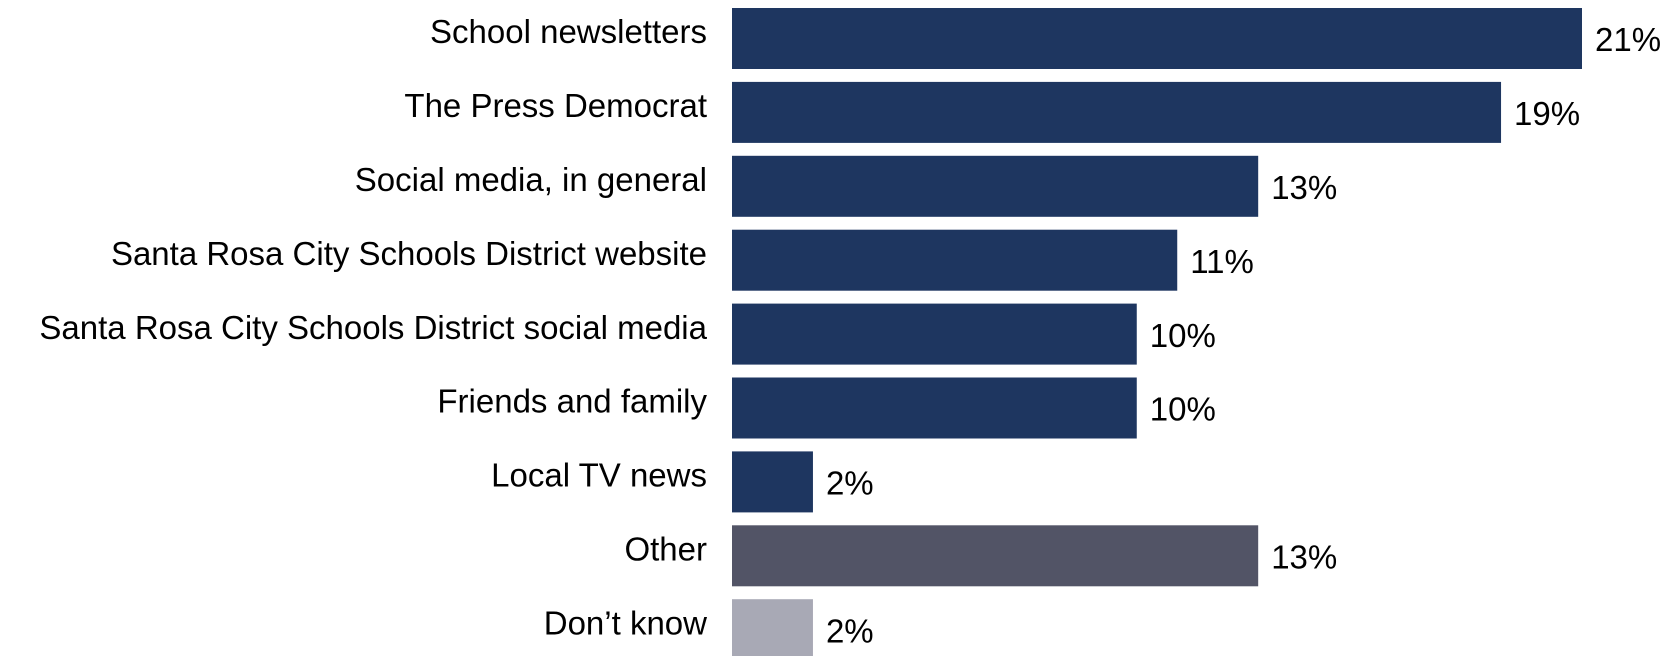  What do you see at coordinates (625, 622) in the screenshot?
I see `category-label: Don’t know` at bounding box center [625, 622].